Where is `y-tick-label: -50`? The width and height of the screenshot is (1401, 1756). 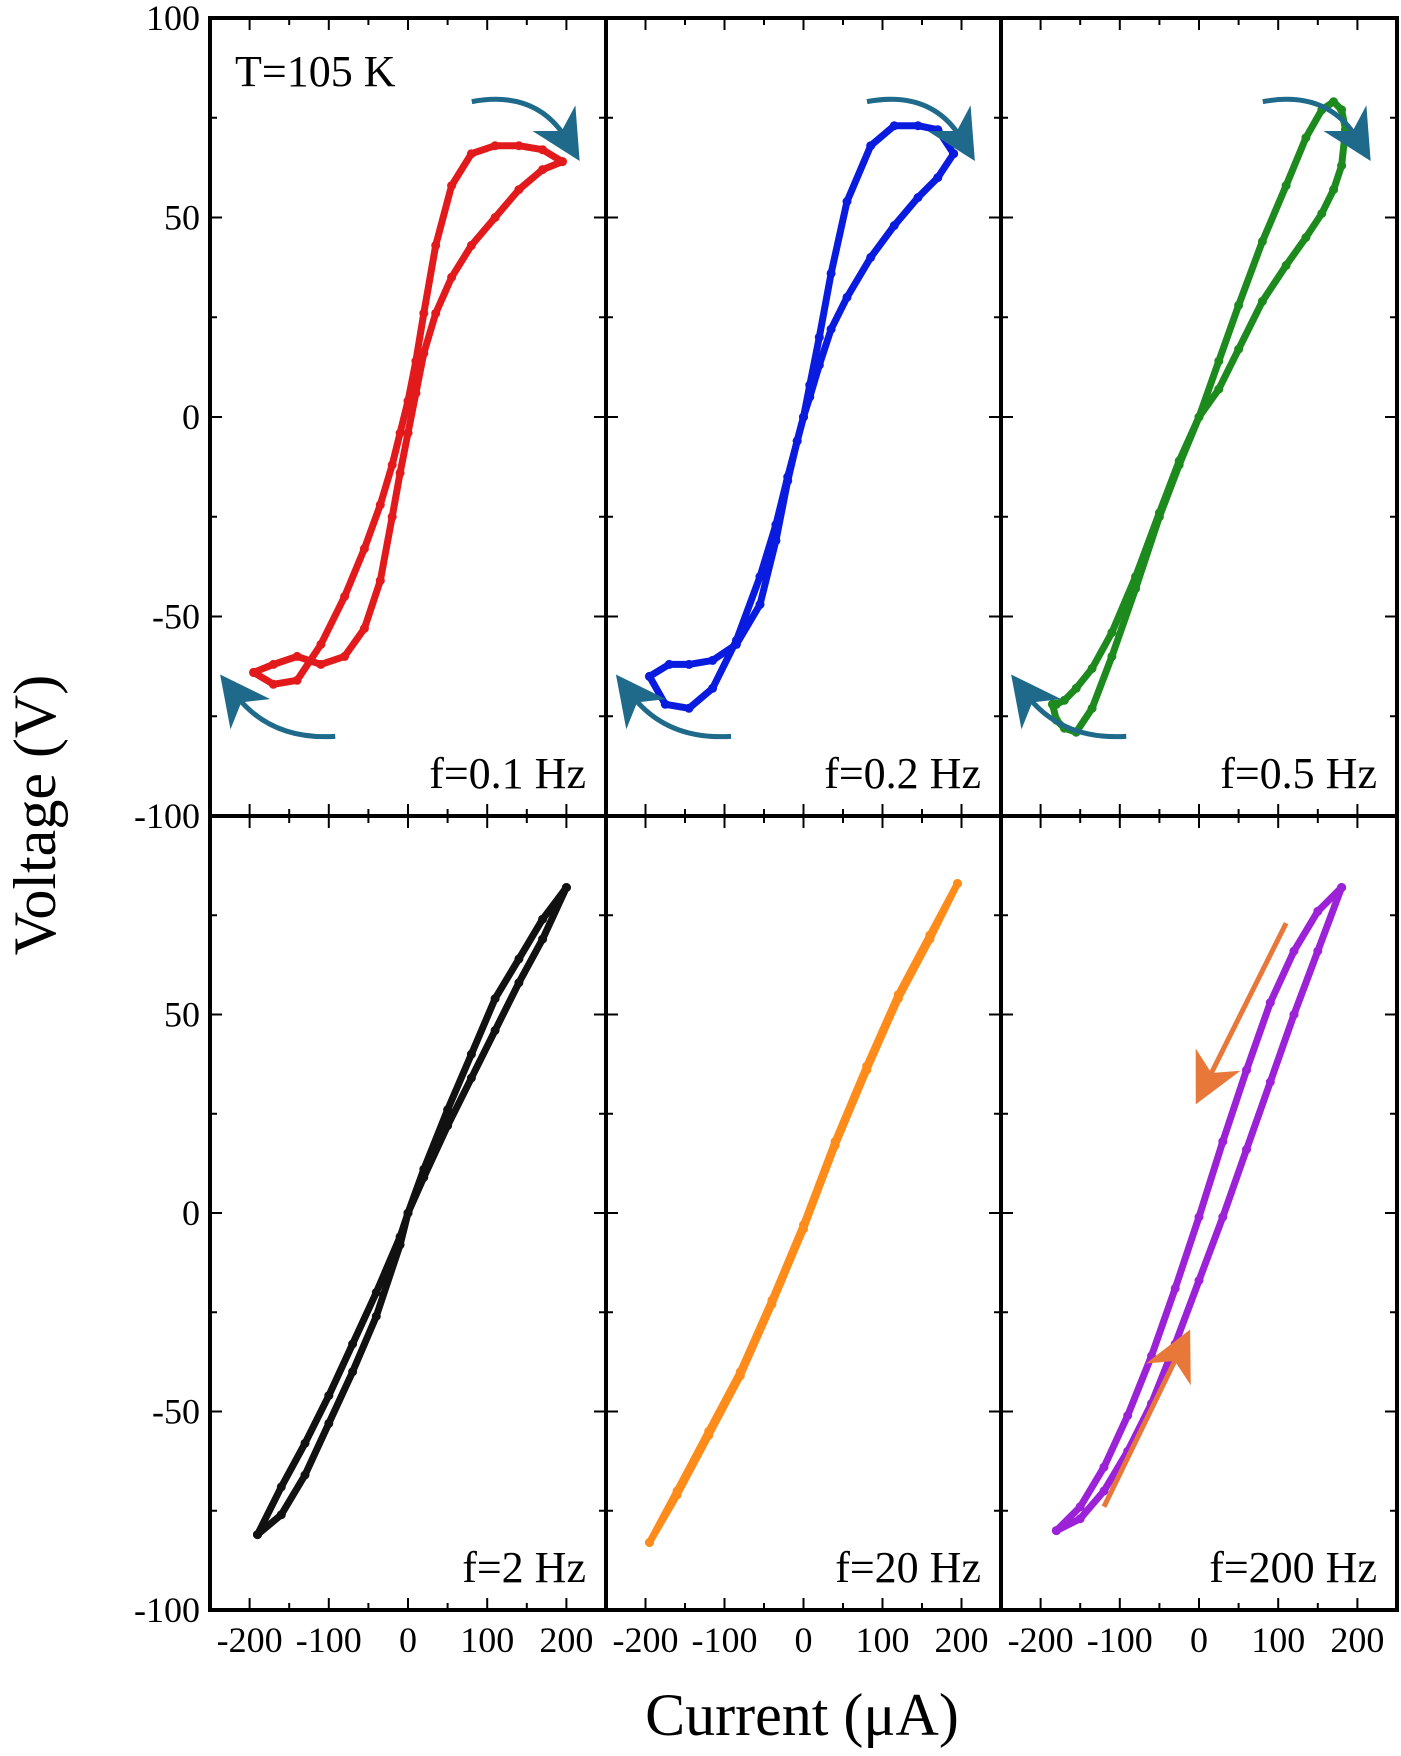
y-tick-label: -50 is located at coordinates (176, 617).